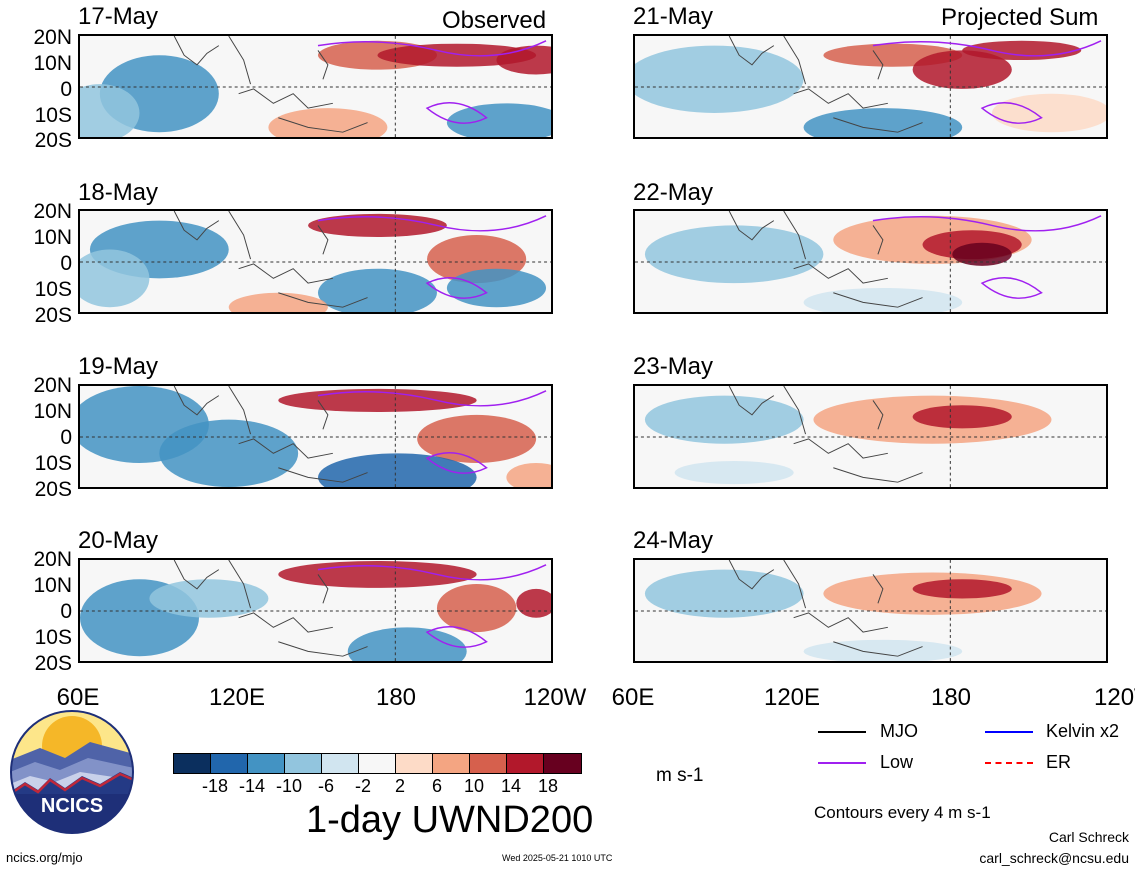 The width and height of the screenshot is (1135, 872). What do you see at coordinates (118, 366) in the screenshot?
I see `panel-date-observed-3: 19-May` at bounding box center [118, 366].